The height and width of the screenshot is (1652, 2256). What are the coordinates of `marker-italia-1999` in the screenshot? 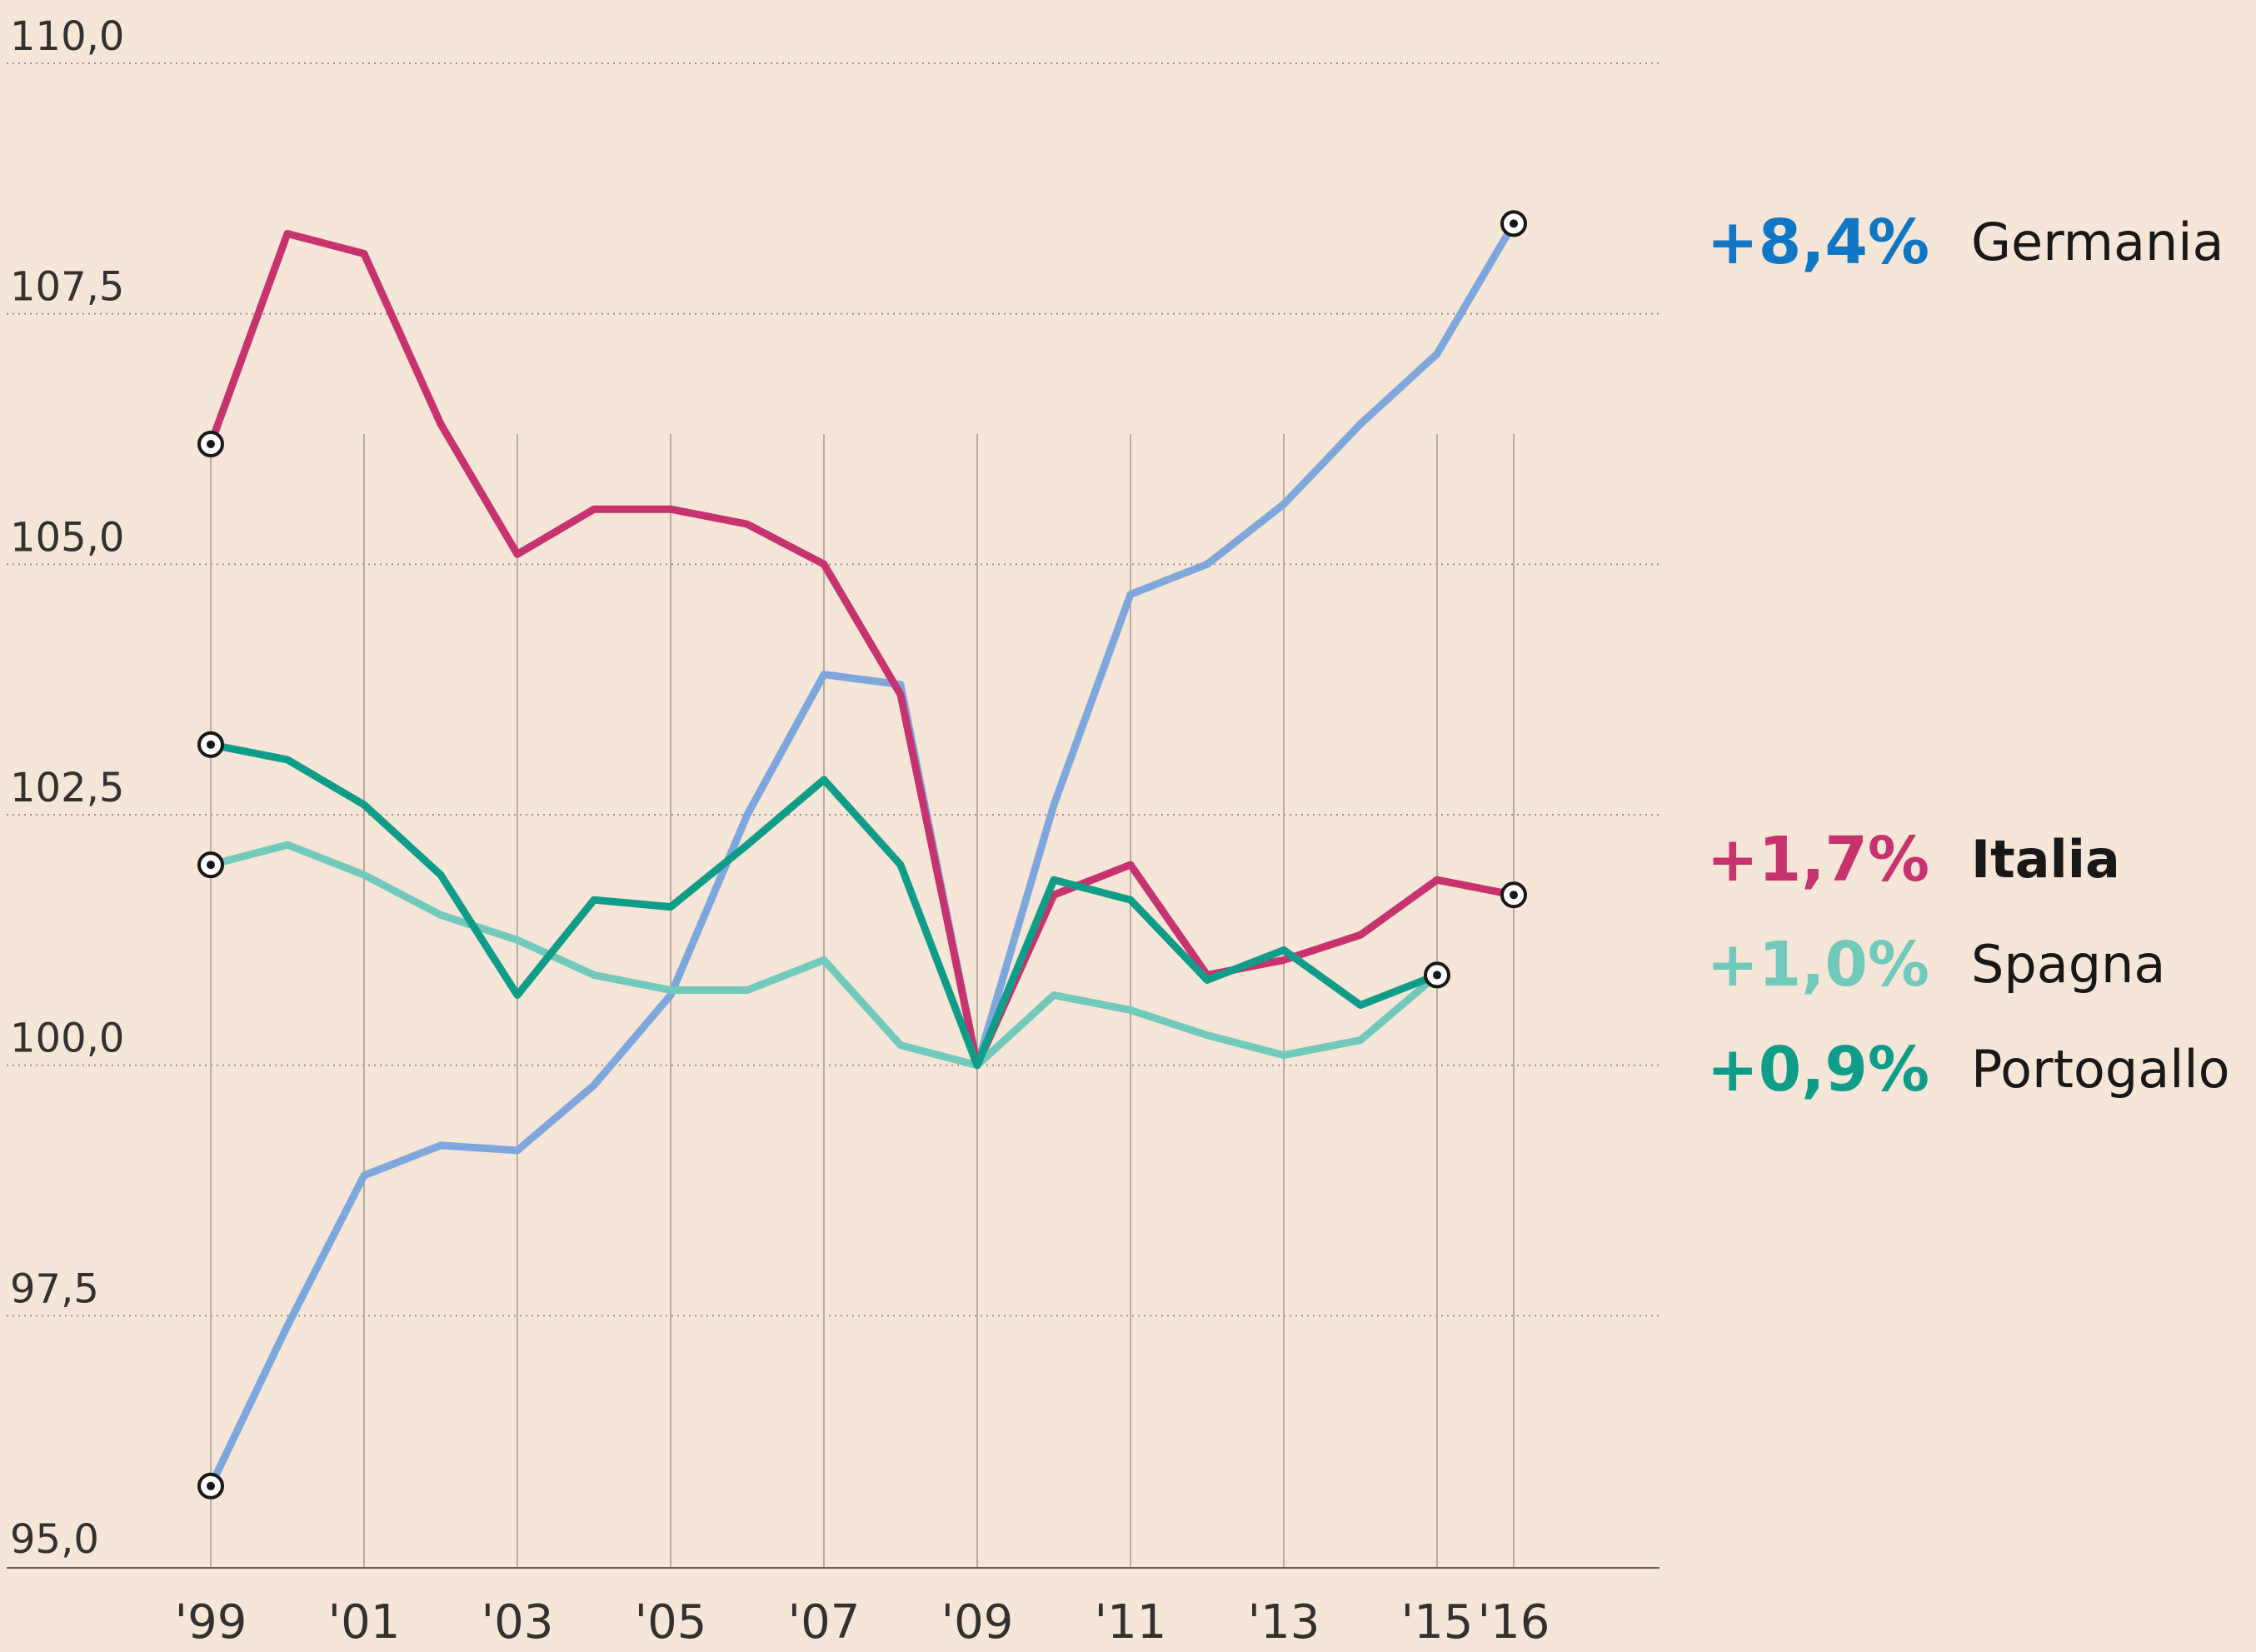 It's located at (210, 445).